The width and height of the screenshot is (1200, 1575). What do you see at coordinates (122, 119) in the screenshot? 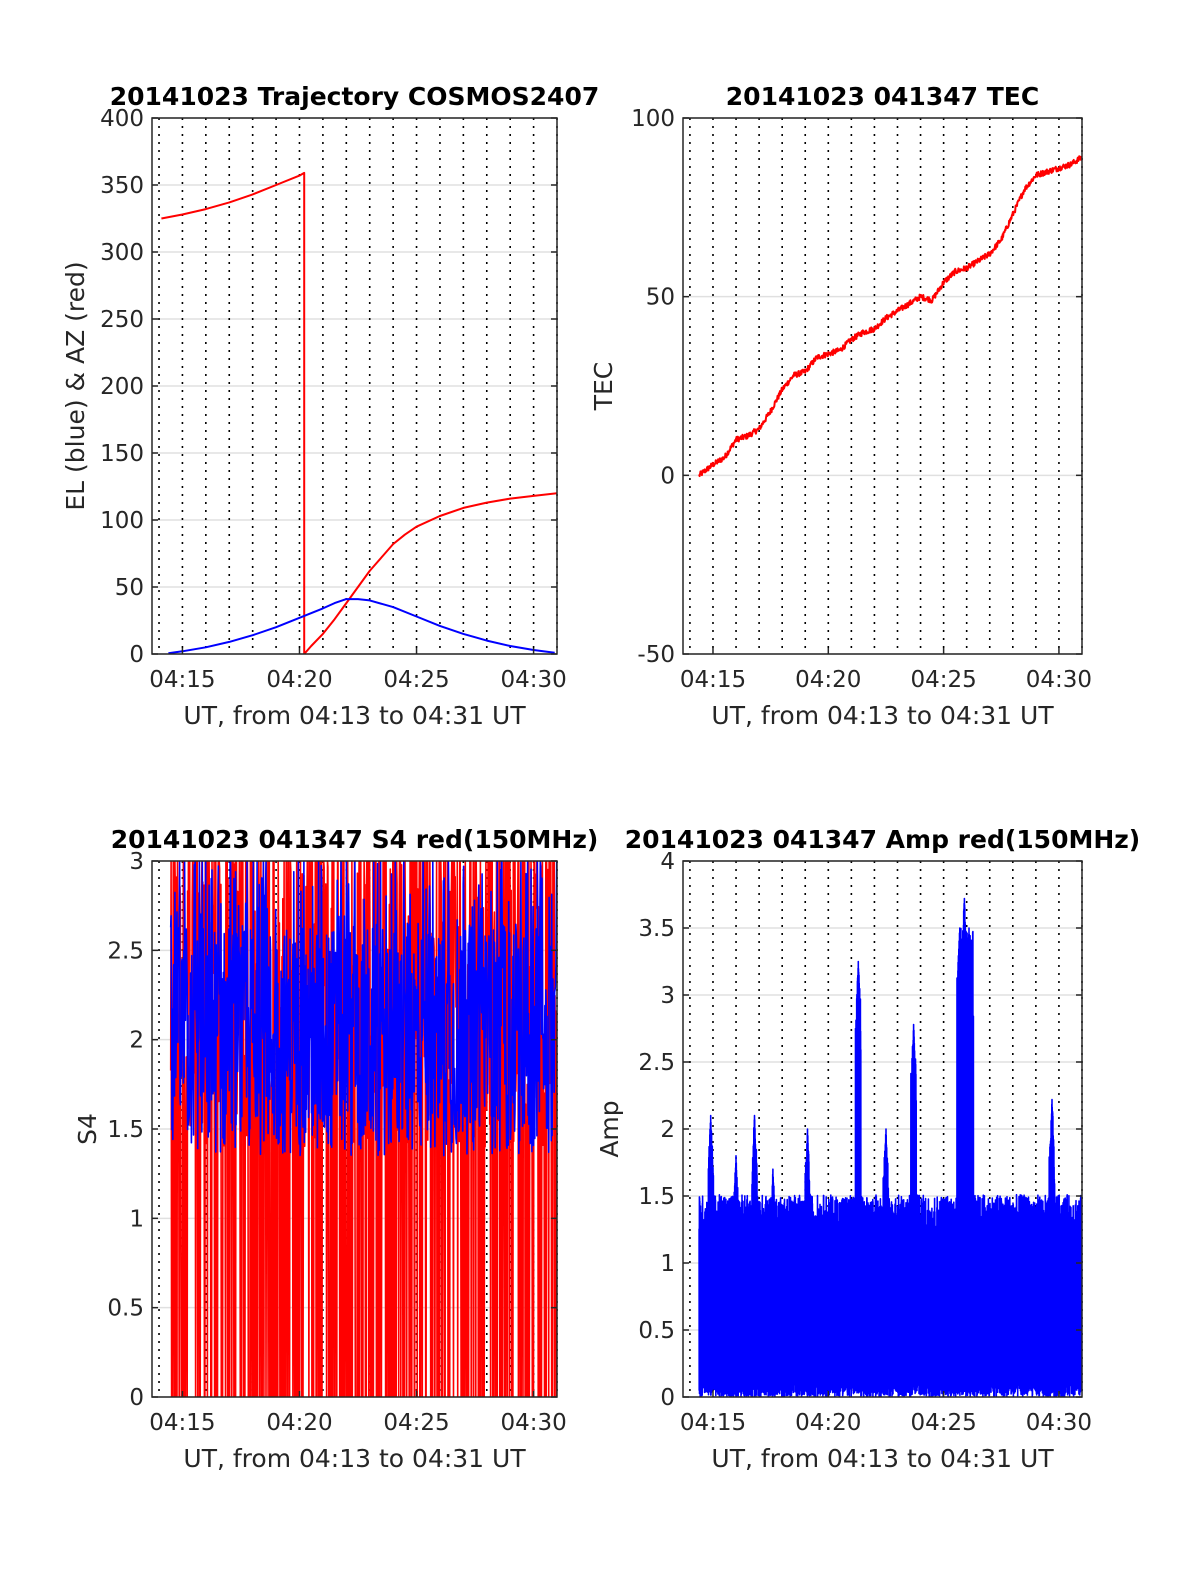
I see `y-tick-label: 400` at bounding box center [122, 119].